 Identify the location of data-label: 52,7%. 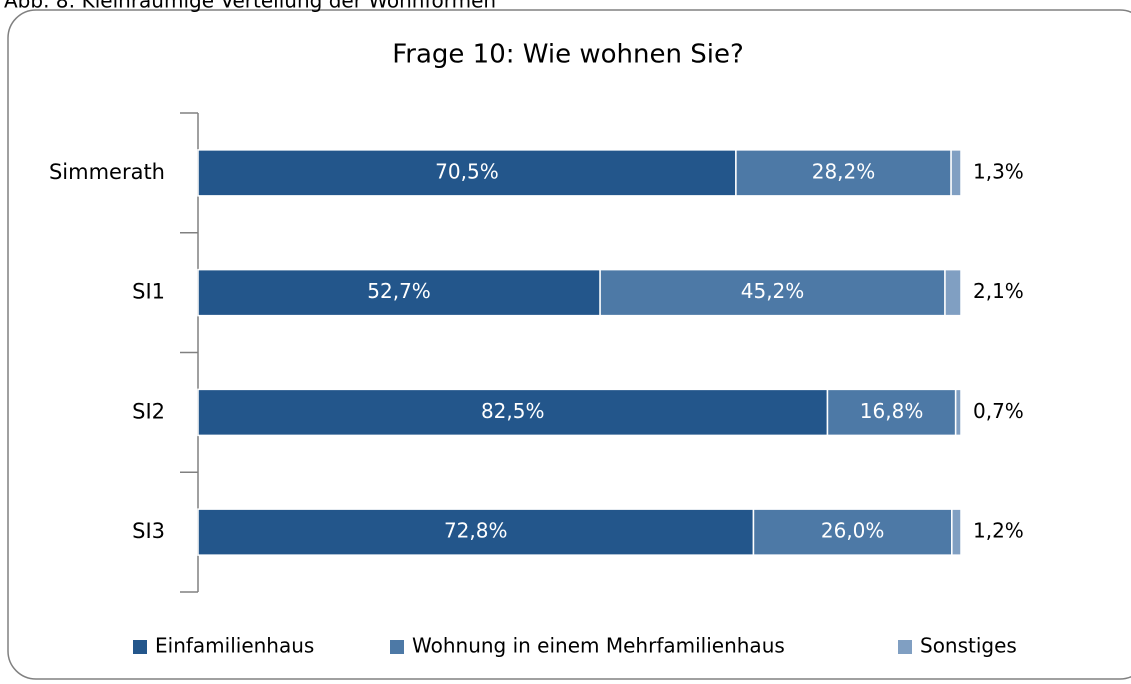
(399, 291).